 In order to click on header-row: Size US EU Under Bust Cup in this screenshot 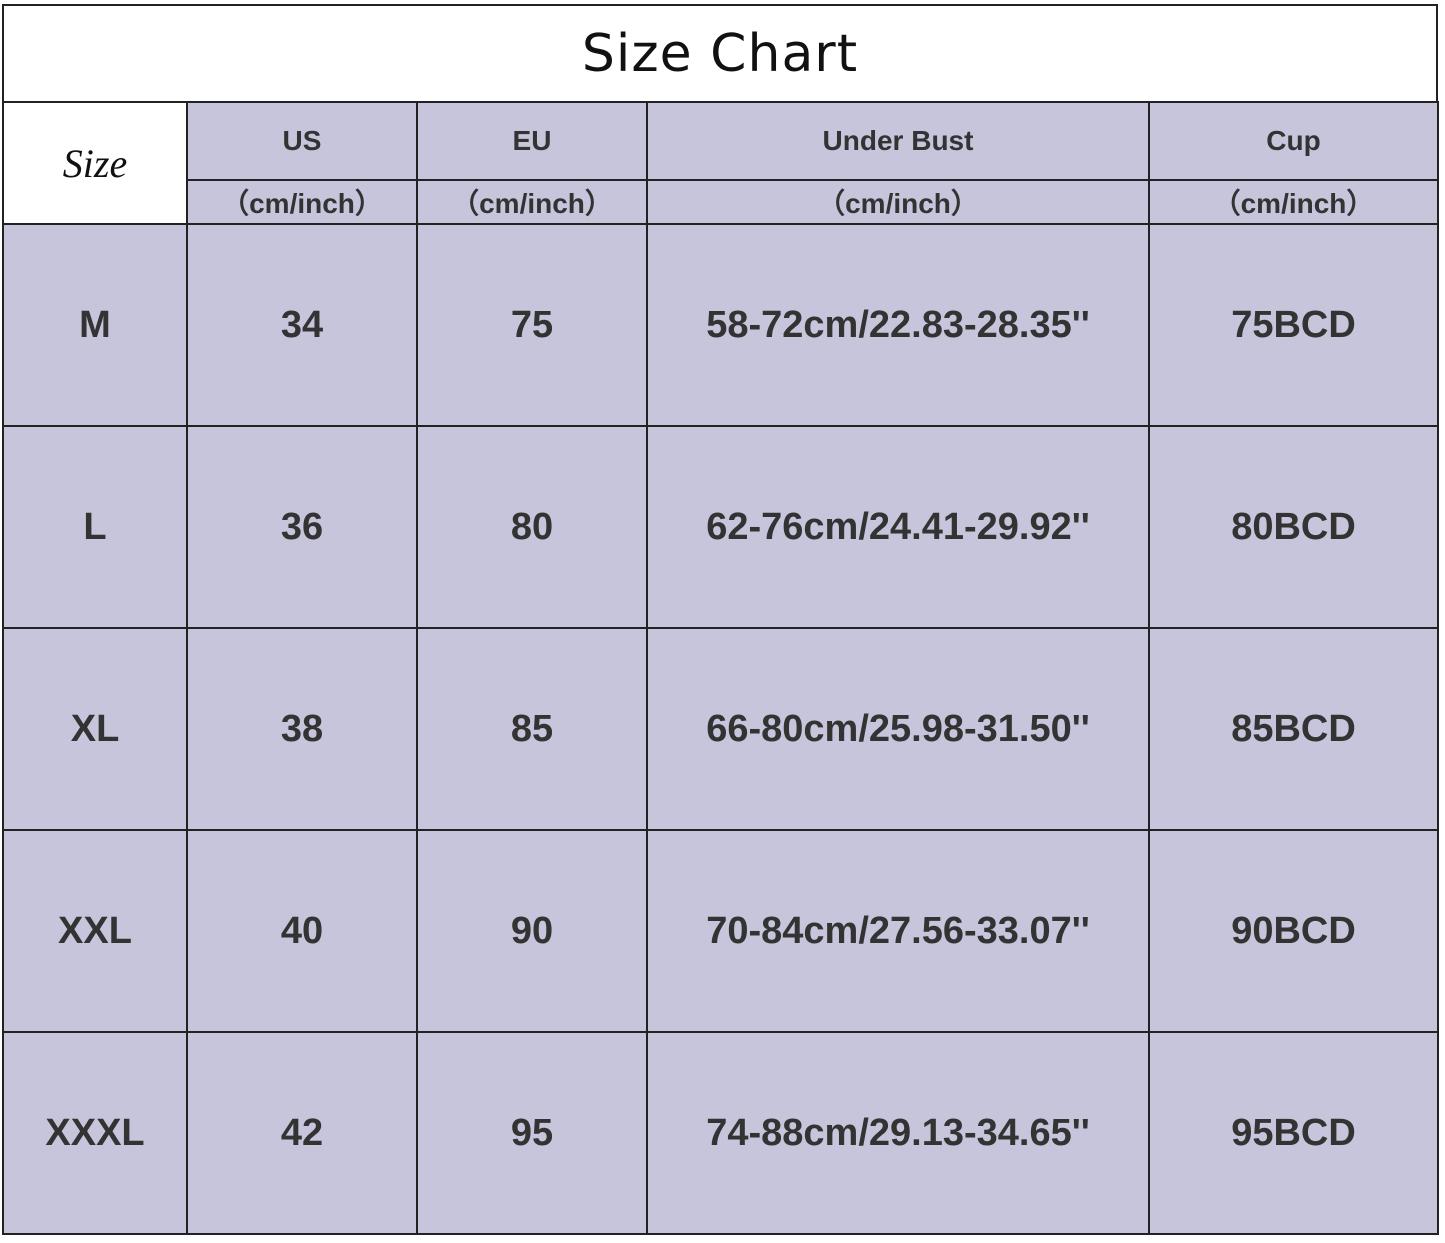, I will do `click(720, 163)`.